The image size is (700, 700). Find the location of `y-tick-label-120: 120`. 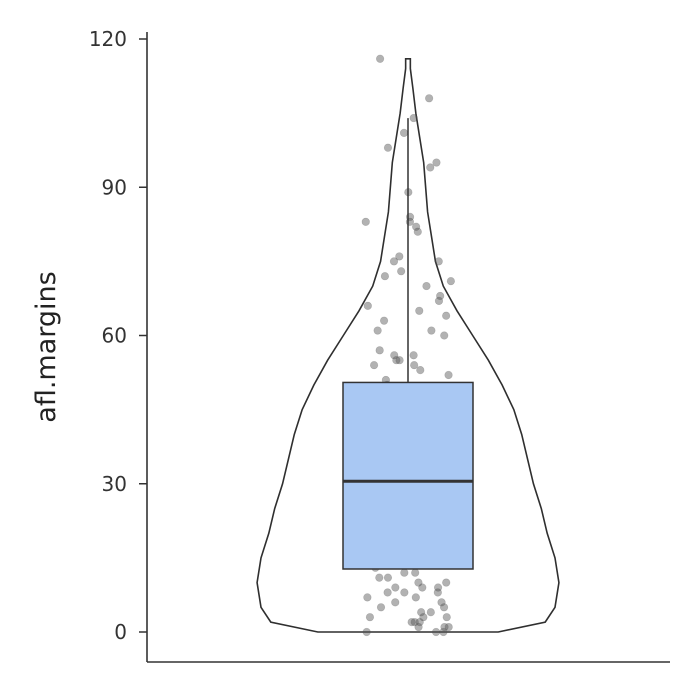

y-tick-label-120: 120 is located at coordinates (108, 39).